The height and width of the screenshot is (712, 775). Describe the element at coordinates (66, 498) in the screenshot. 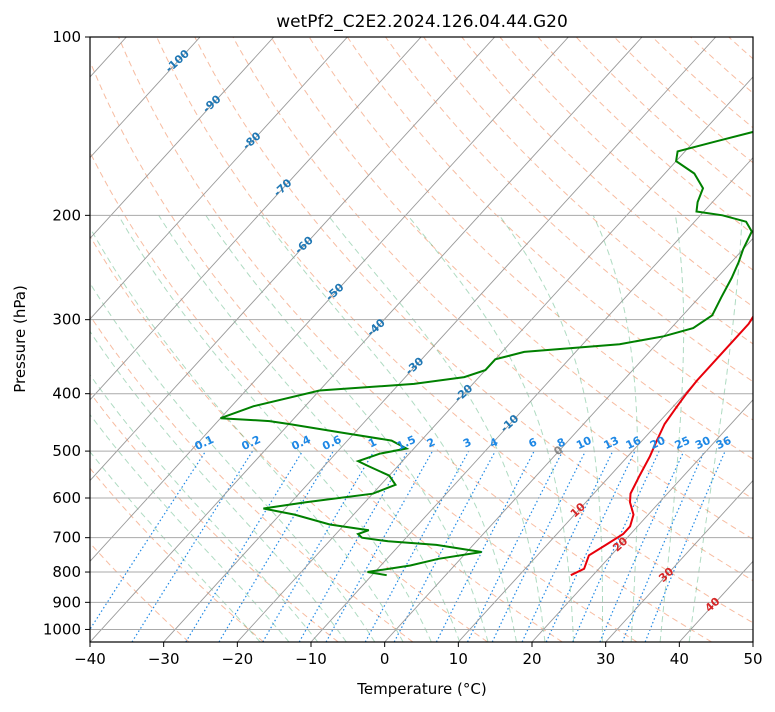

I see `y-tick-label: 600` at that location.